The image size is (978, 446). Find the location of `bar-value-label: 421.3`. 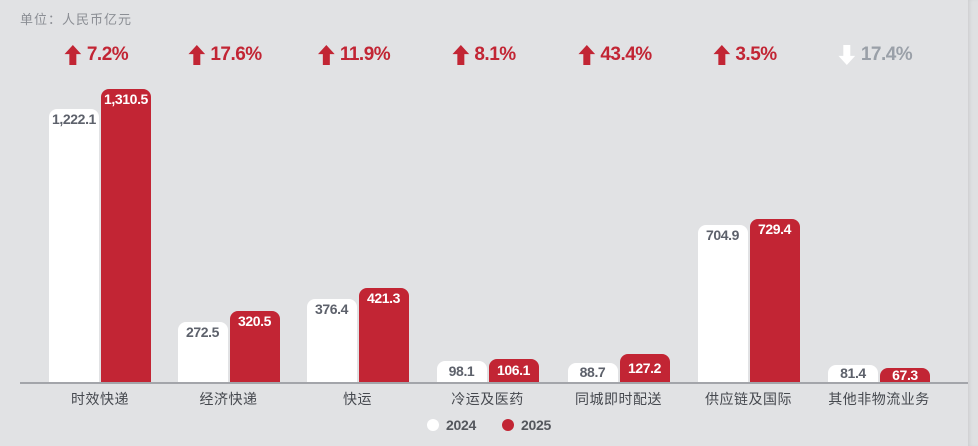

bar-value-label: 421.3 is located at coordinates (383, 298).